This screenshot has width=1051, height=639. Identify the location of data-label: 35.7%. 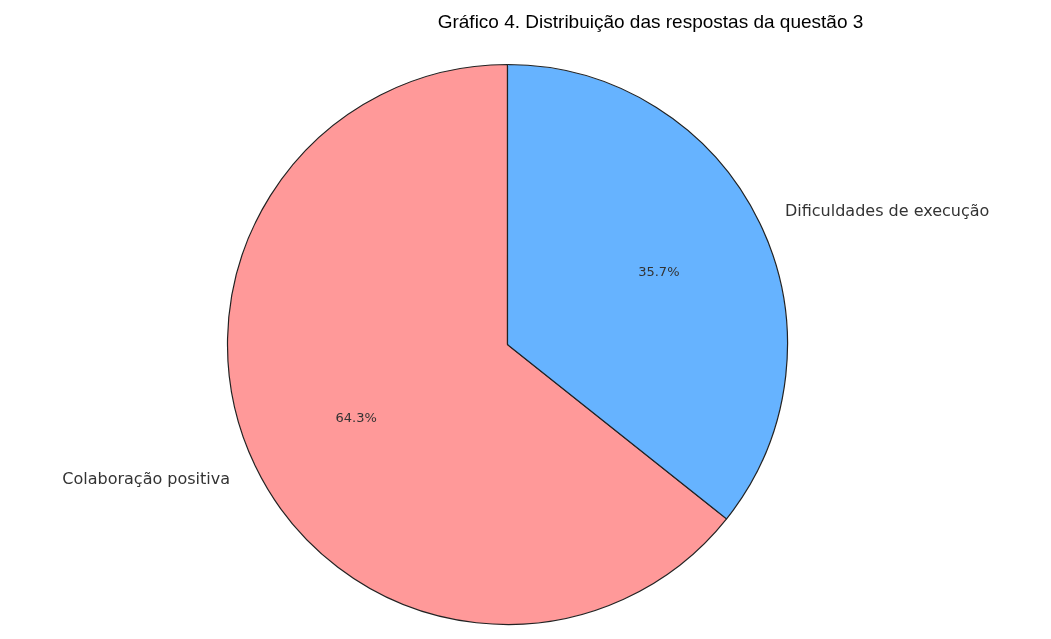
(659, 272).